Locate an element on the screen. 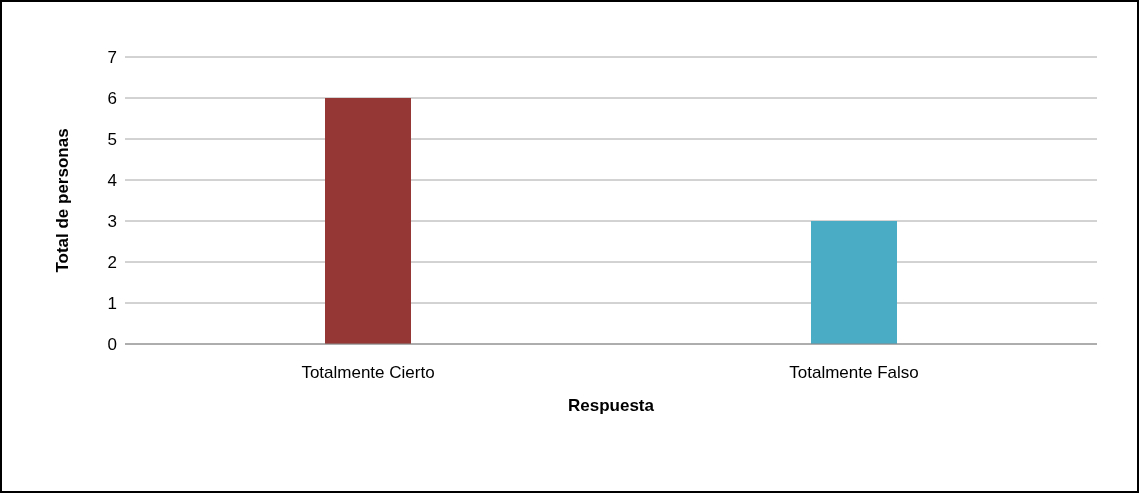  y-tick-label: 6 is located at coordinates (112, 99).